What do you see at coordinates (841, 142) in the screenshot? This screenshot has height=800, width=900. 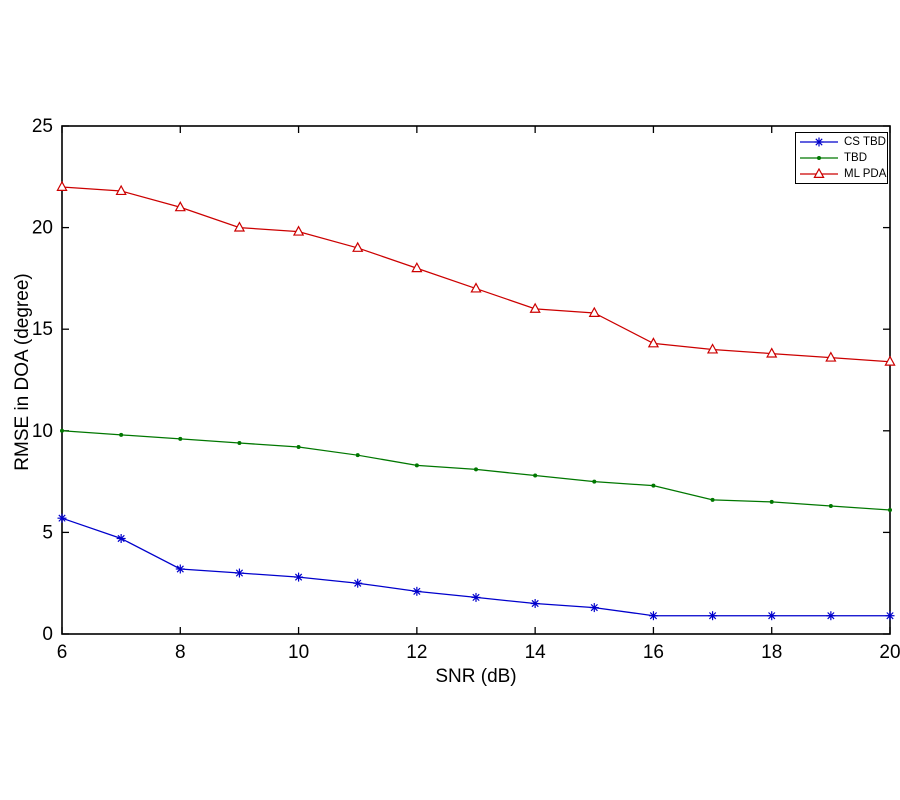 I see `legend-item-cs-tbd: CS TBD` at bounding box center [841, 142].